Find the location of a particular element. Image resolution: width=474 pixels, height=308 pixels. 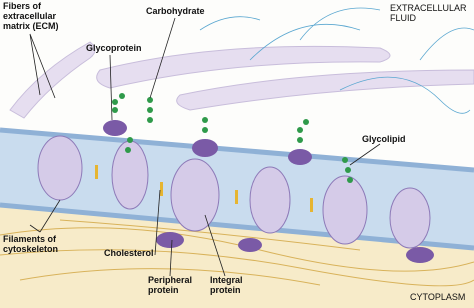

label: Integral is located at coordinates (226, 280).